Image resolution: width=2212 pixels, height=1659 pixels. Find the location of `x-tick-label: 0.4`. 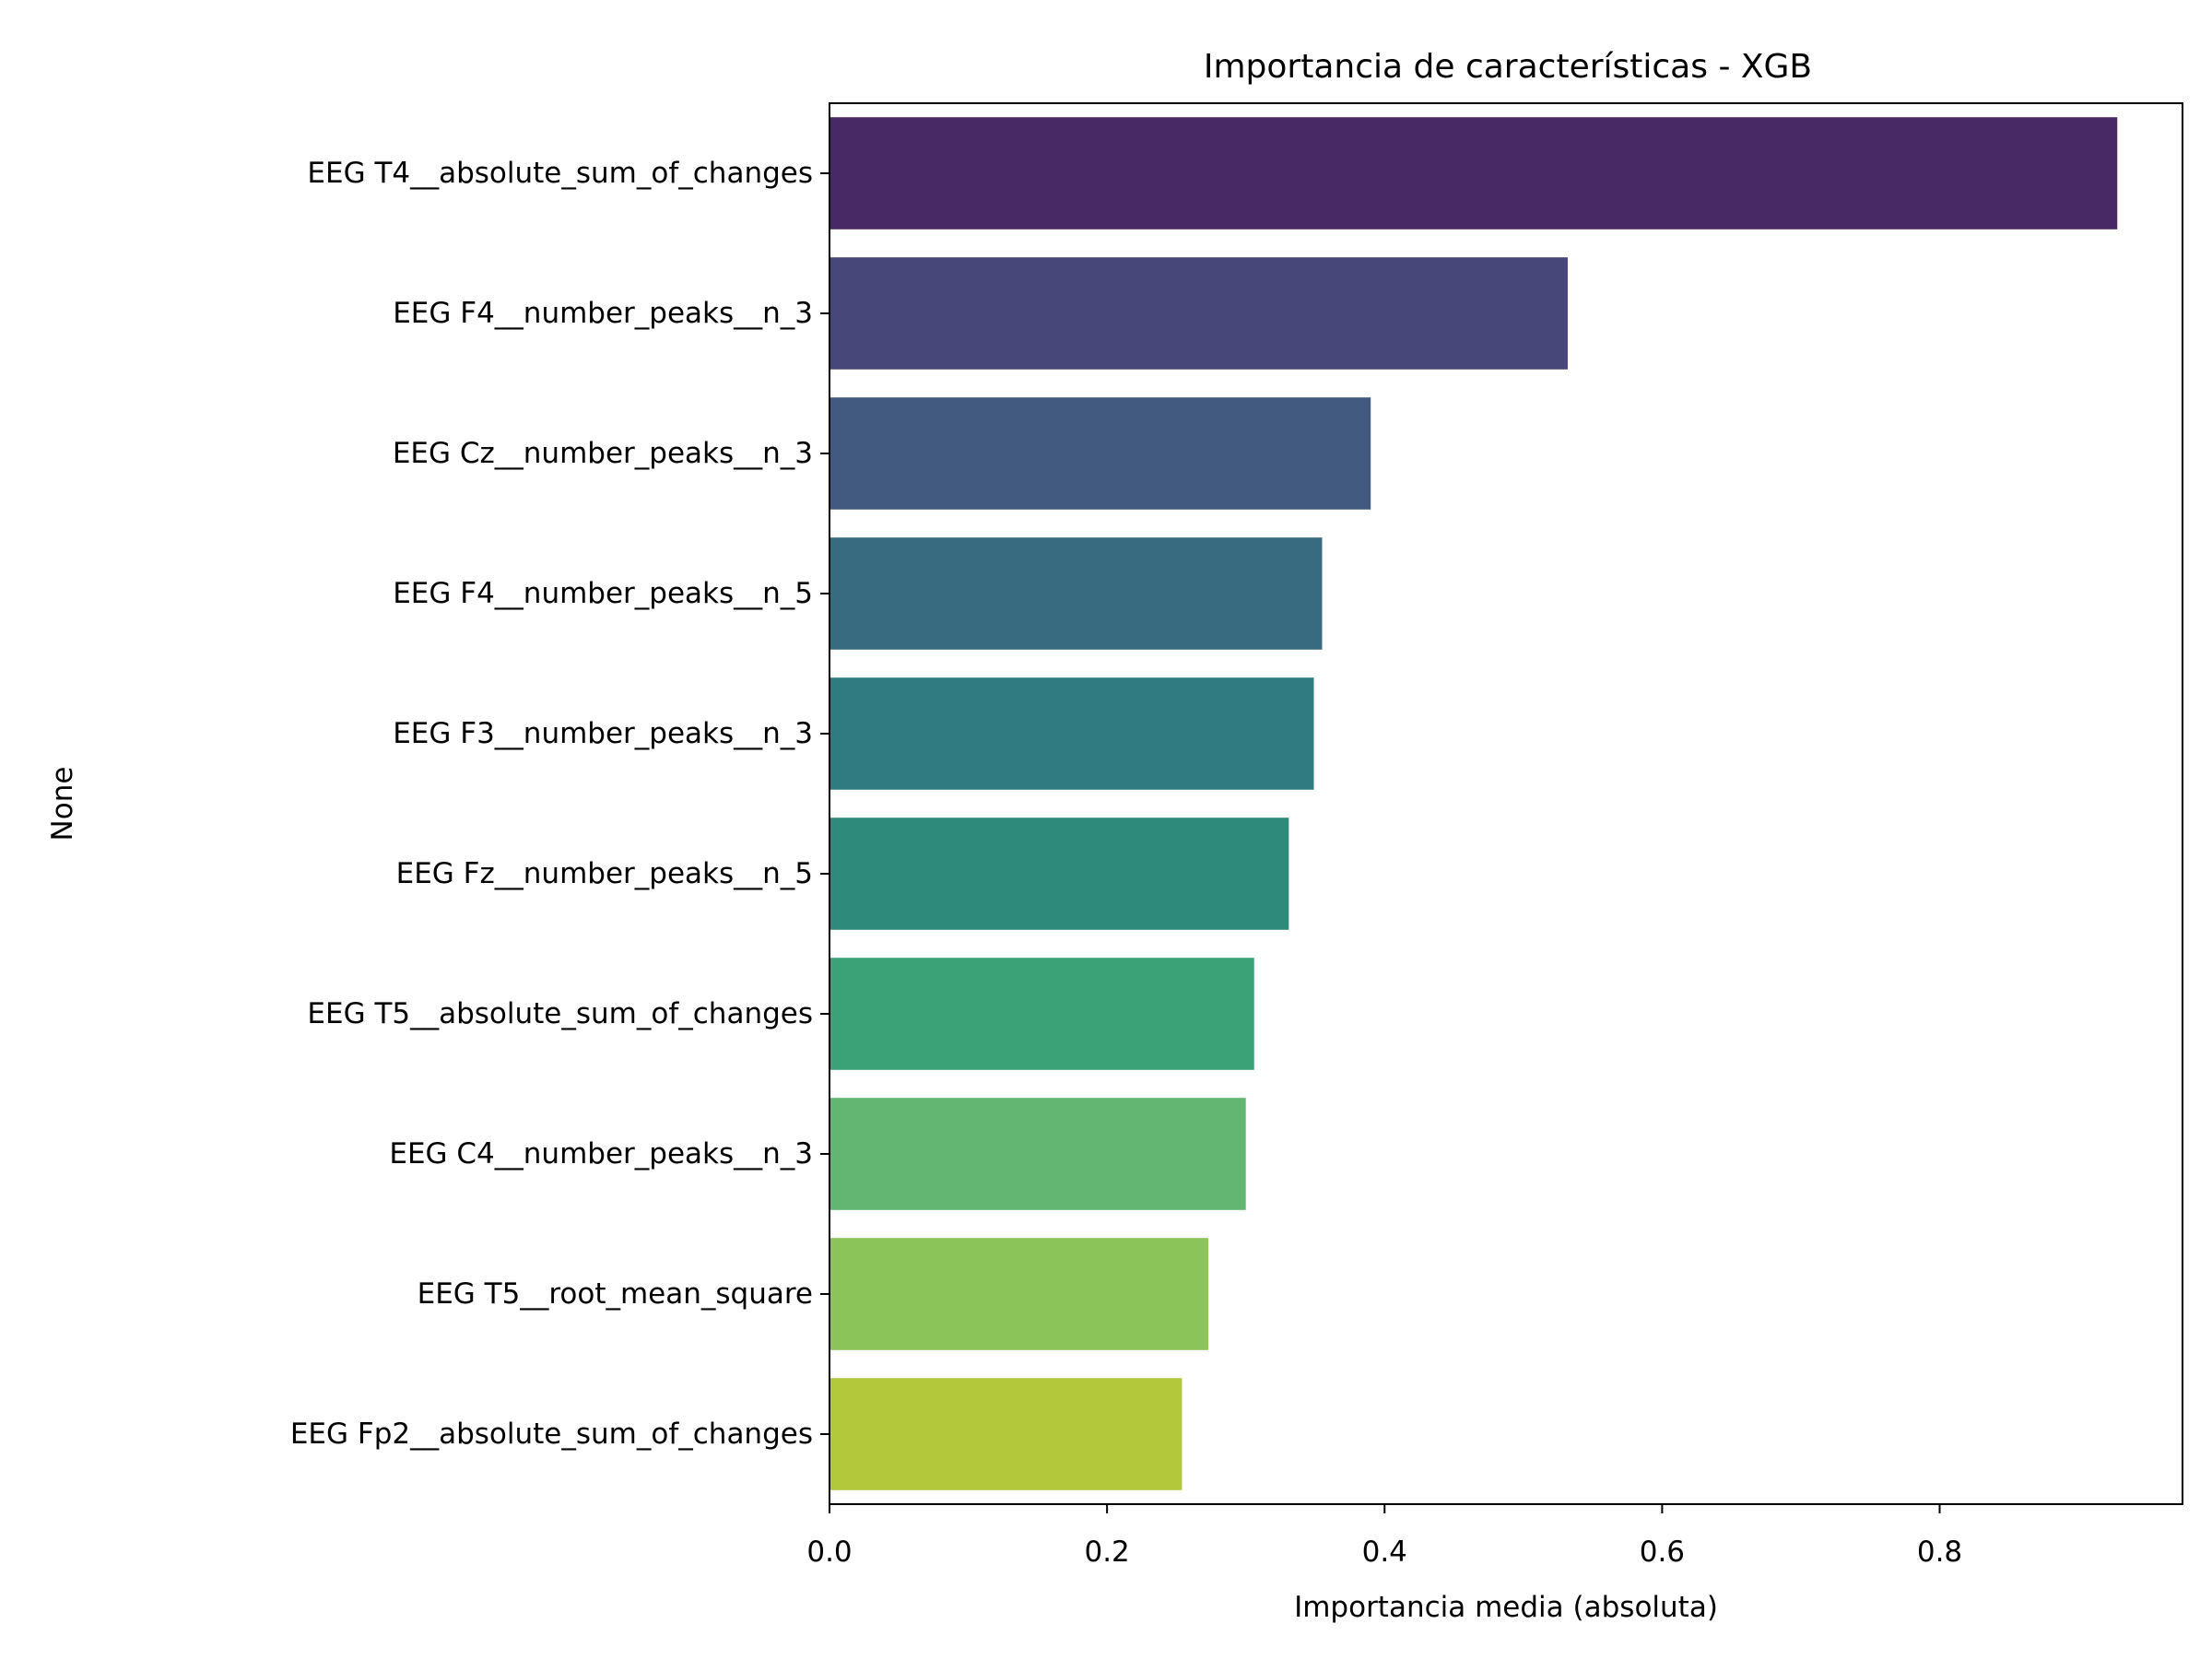

x-tick-label: 0.4 is located at coordinates (1384, 1552).